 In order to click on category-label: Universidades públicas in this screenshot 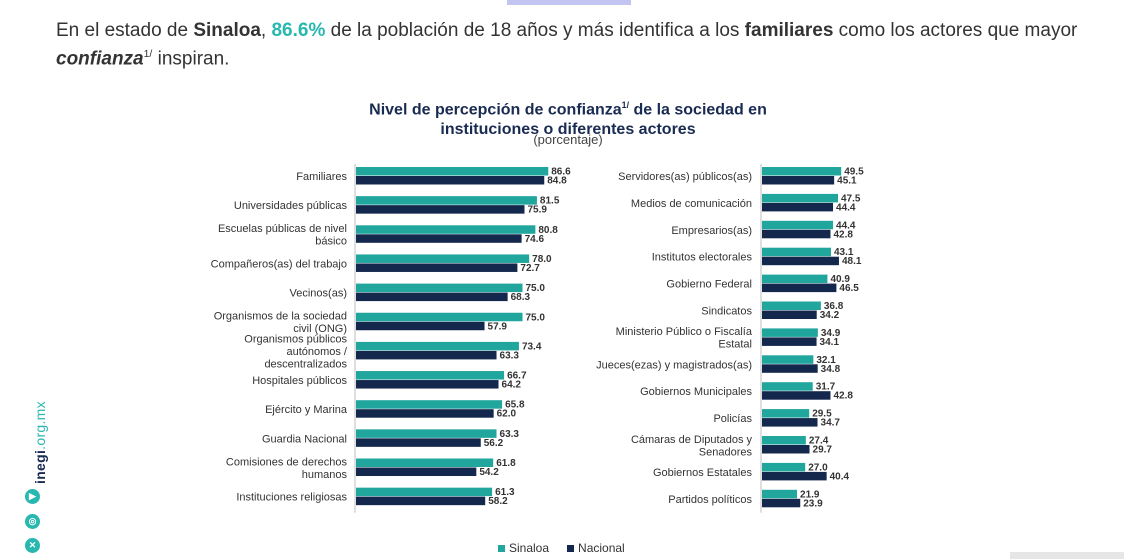, I will do `click(291, 206)`.